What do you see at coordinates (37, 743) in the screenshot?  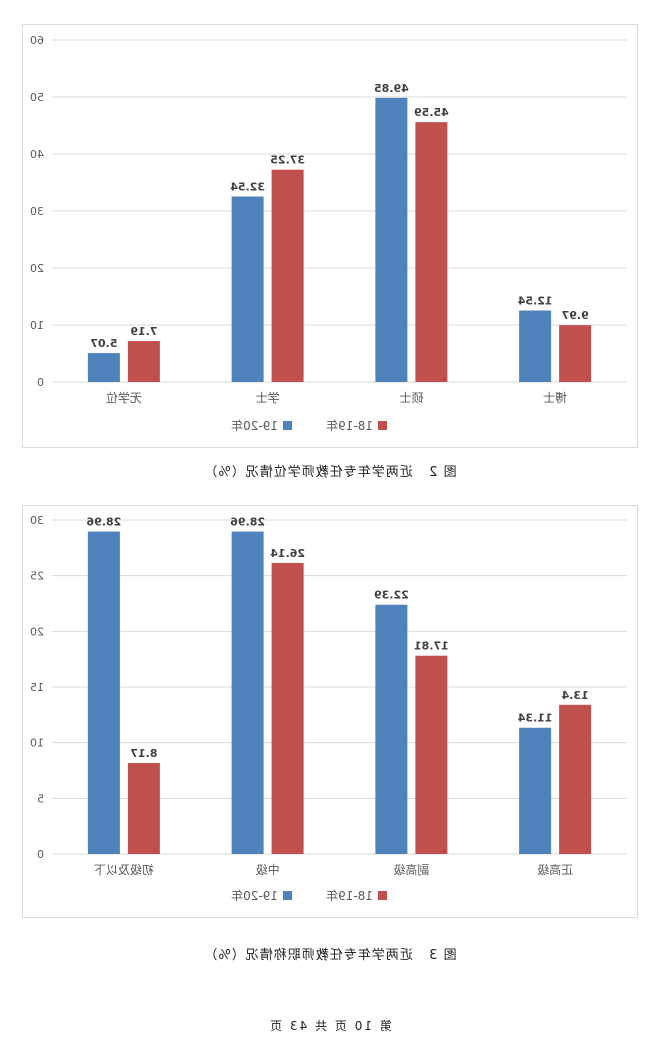 I see `y-tick-label-2: 10` at bounding box center [37, 743].